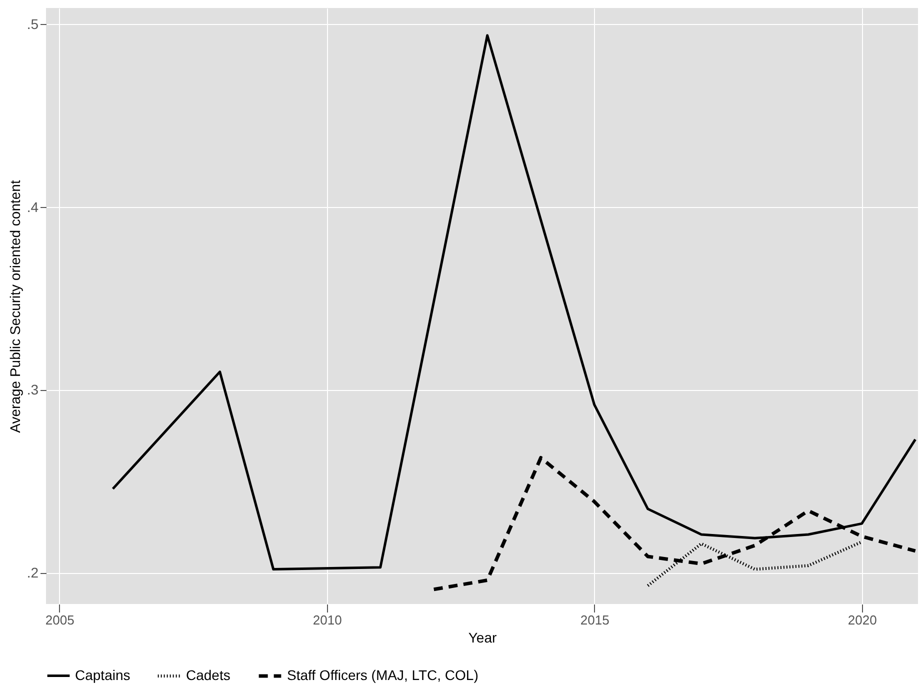  What do you see at coordinates (14, 306) in the screenshot?
I see `y-axis-title: Average Public Security oriented content` at bounding box center [14, 306].